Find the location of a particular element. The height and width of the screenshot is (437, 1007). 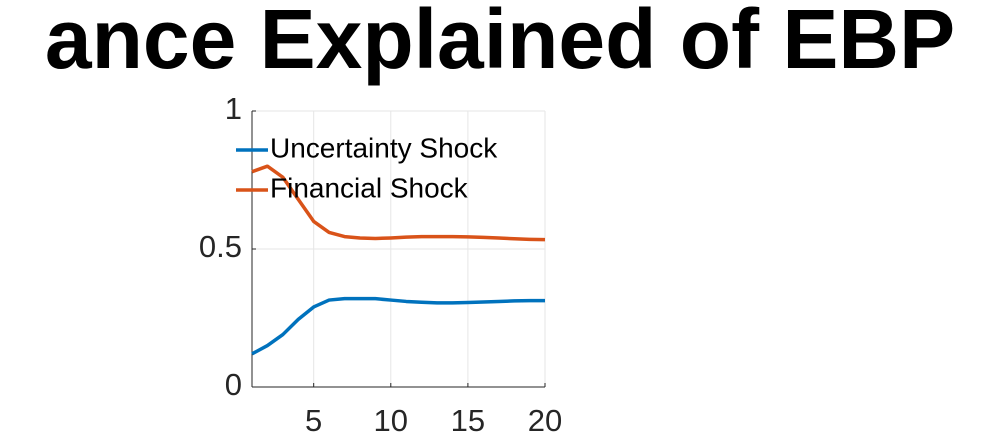

y-tick-label: 0 is located at coordinates (233, 384).